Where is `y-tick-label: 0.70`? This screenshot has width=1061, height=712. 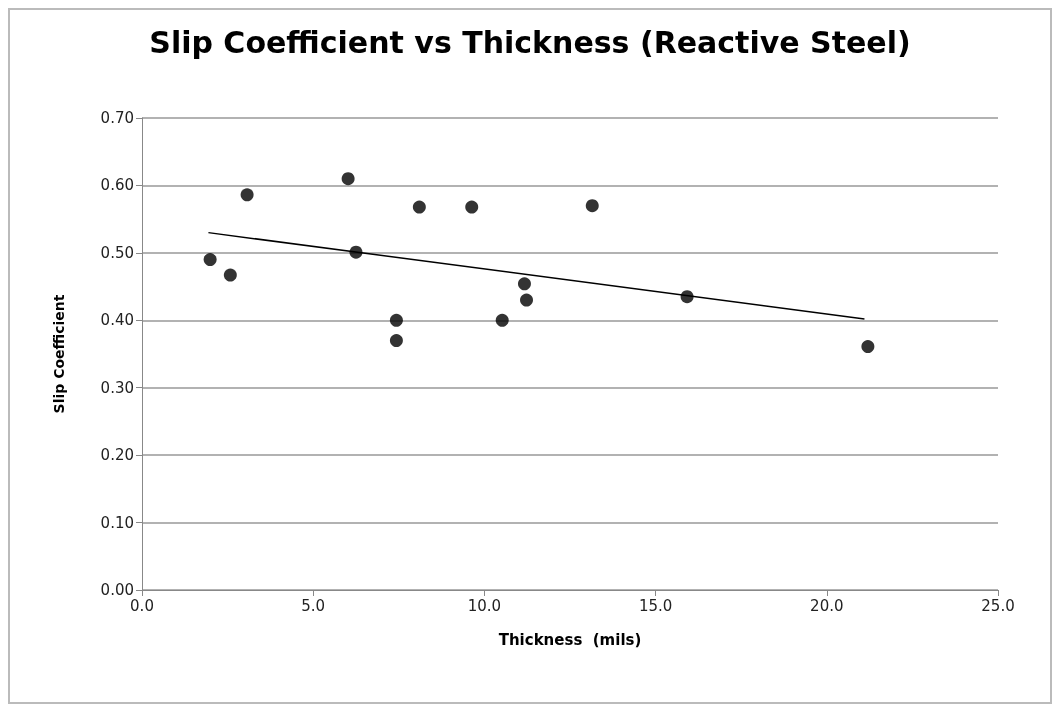
y-tick-label: 0.70 is located at coordinates (117, 118).